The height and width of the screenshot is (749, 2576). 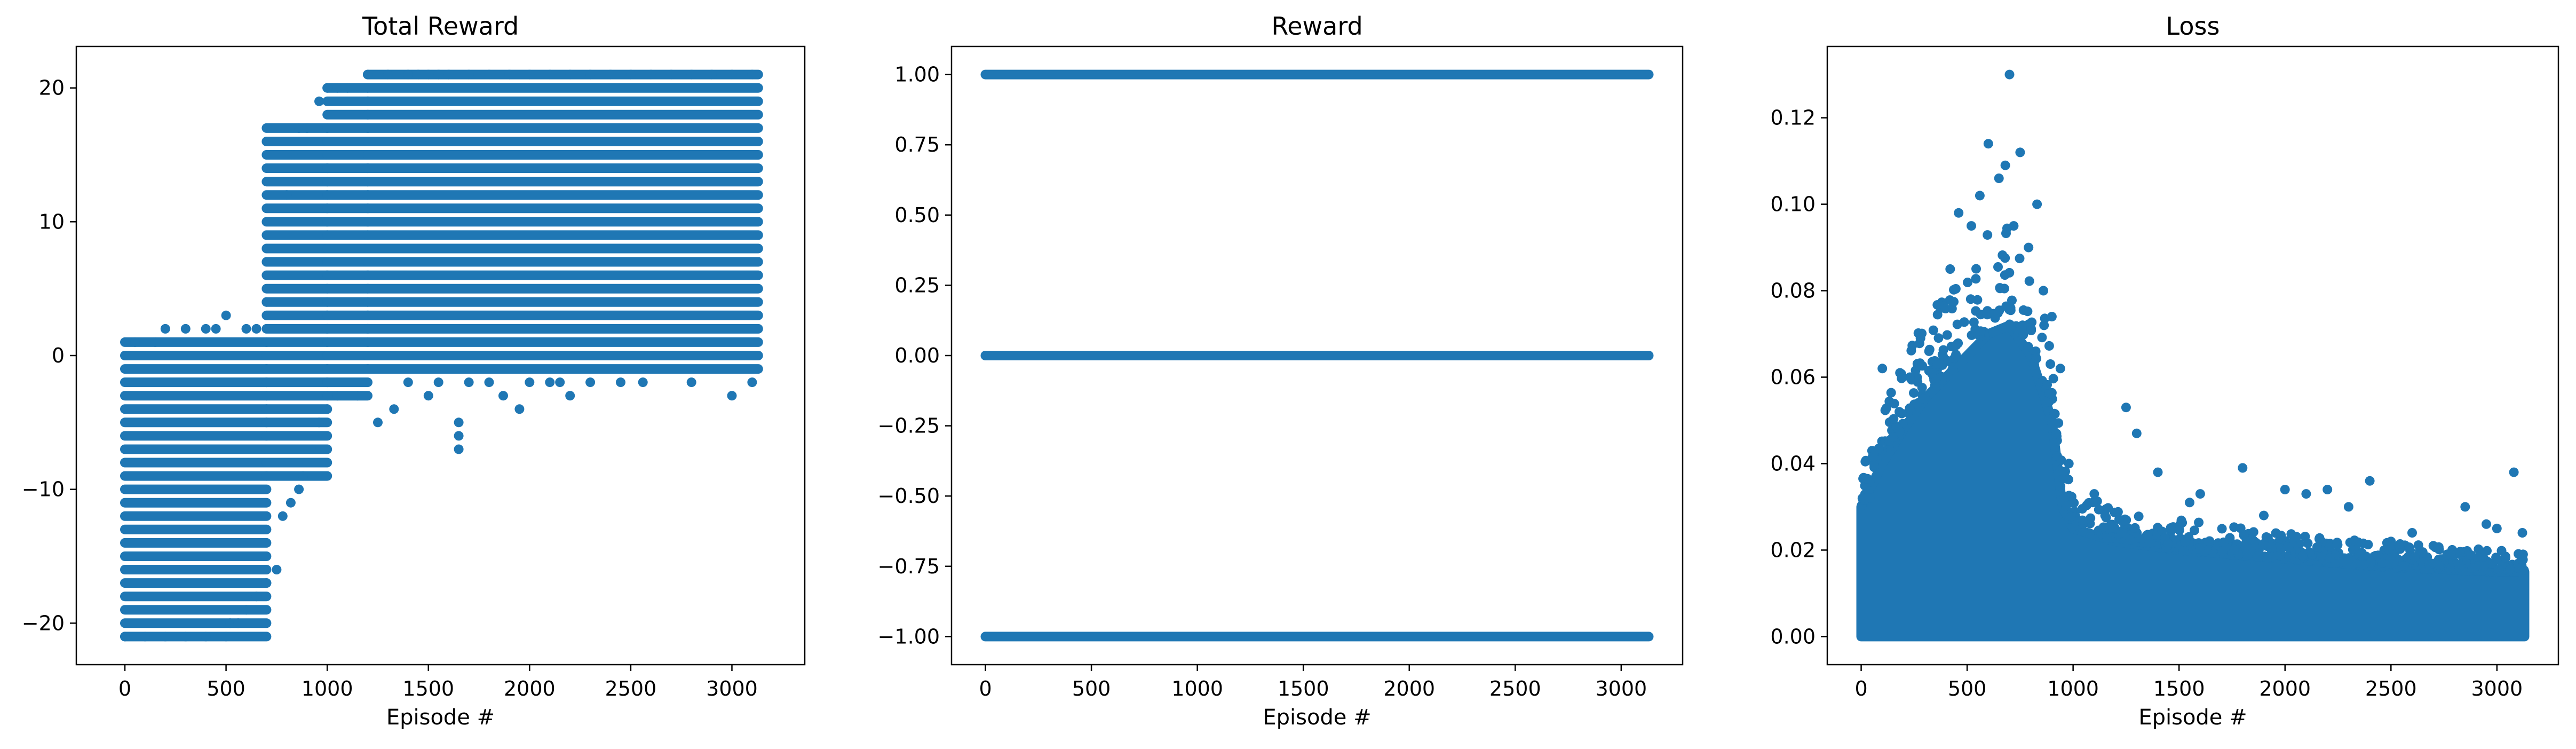 I want to click on y-tick-label: 0.10, so click(x=1793, y=205).